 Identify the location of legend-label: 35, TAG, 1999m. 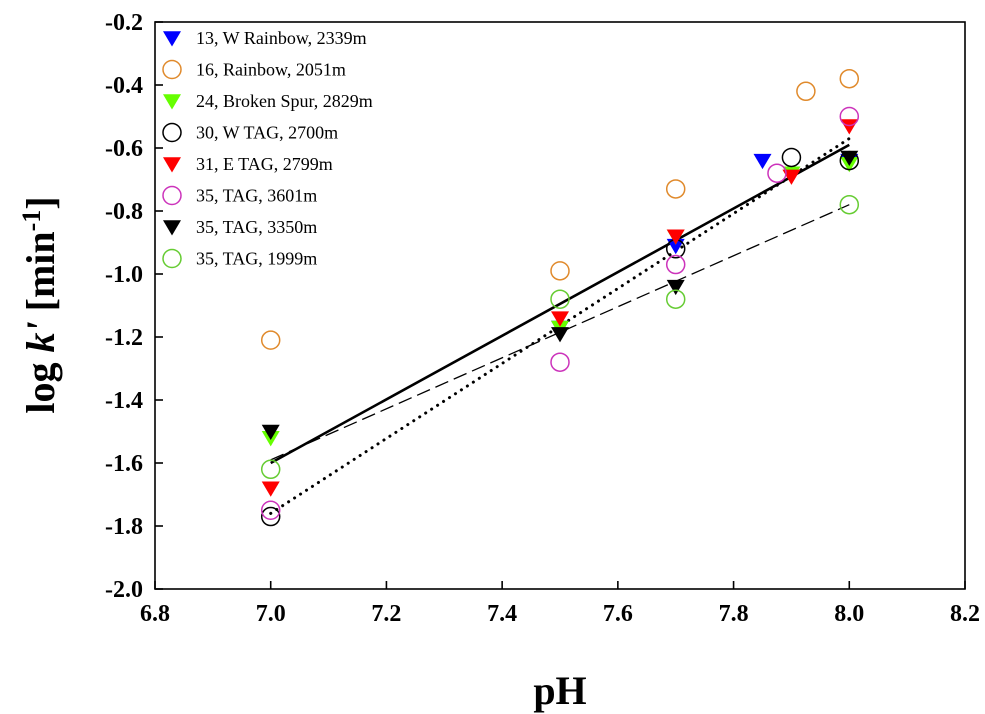
(256, 259).